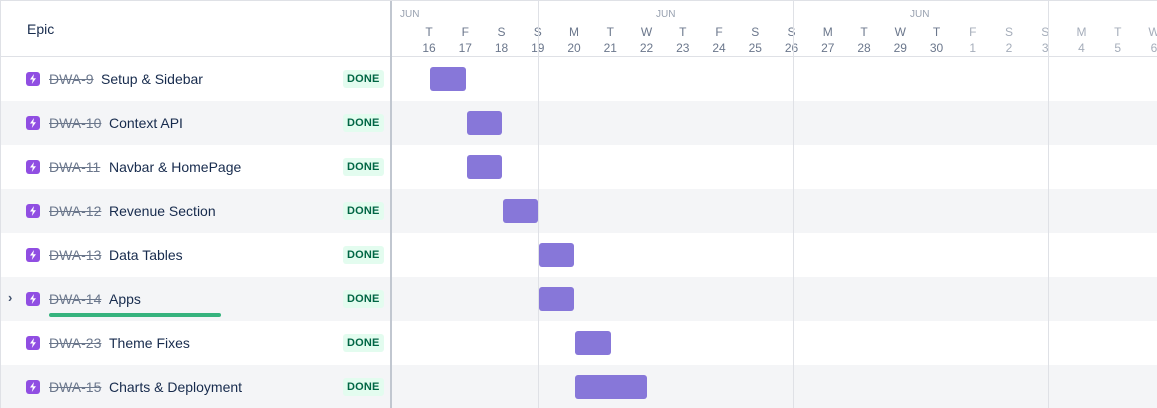  What do you see at coordinates (75, 123) in the screenshot?
I see `epic-key-link: DWA-10` at bounding box center [75, 123].